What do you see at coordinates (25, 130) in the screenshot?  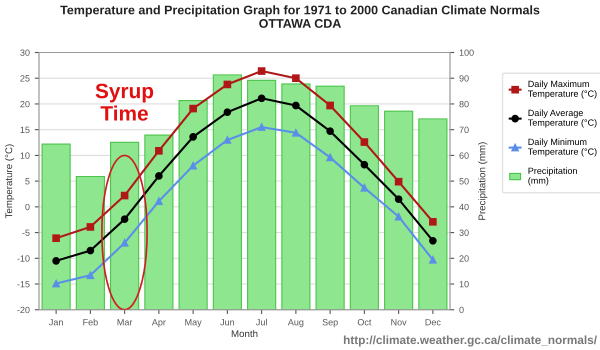 I see `y-tick-label: 15` at bounding box center [25, 130].